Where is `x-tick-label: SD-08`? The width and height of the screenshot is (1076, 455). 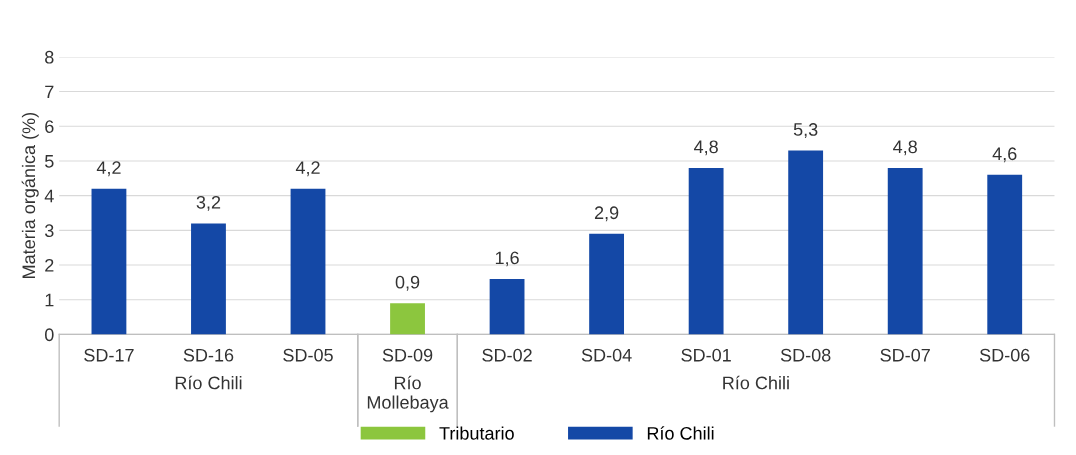
x-tick-label: SD-08 is located at coordinates (805, 355).